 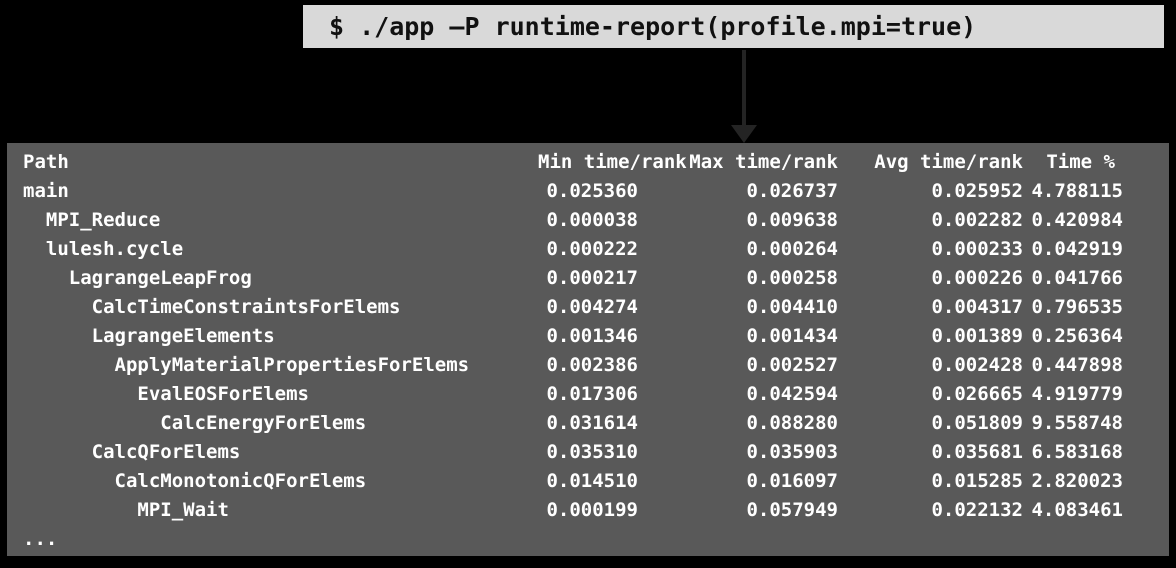 I want to click on avg-time-cell: 0.001389, so click(x=977, y=336).